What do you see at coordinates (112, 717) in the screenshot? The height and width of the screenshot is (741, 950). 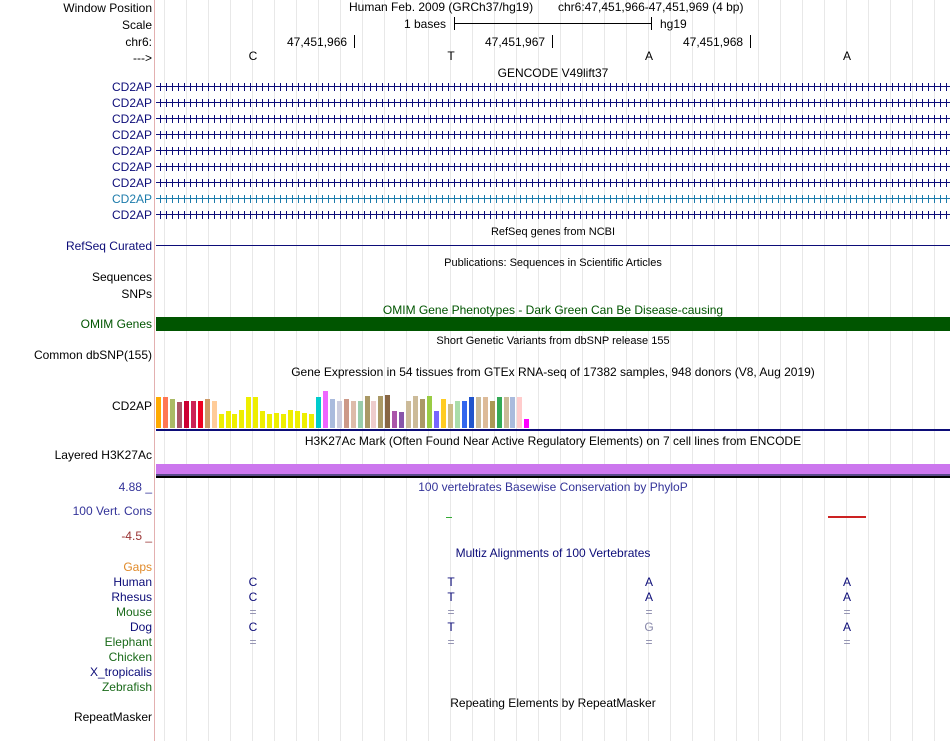 I see `repeatmasker-label: RepeatMasker` at bounding box center [112, 717].